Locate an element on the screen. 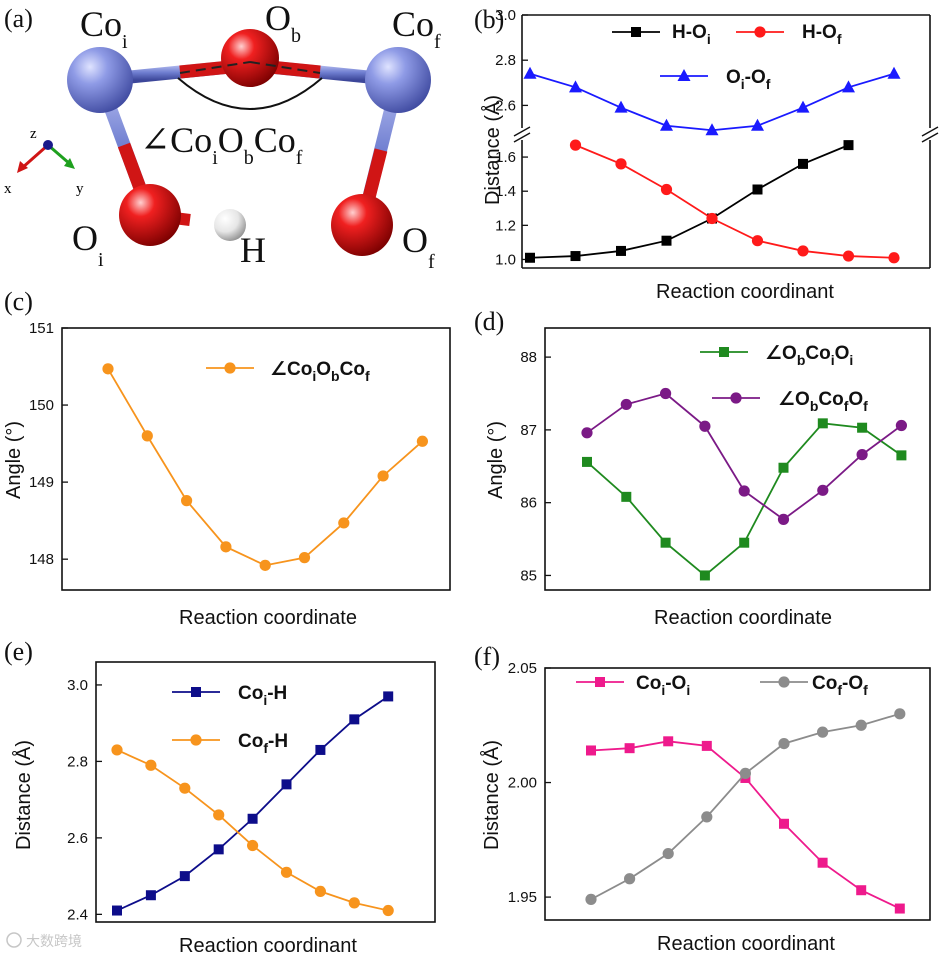 The width and height of the screenshot is (945, 956). e-legend-label-0: Coi-H is located at coordinates (262, 695).